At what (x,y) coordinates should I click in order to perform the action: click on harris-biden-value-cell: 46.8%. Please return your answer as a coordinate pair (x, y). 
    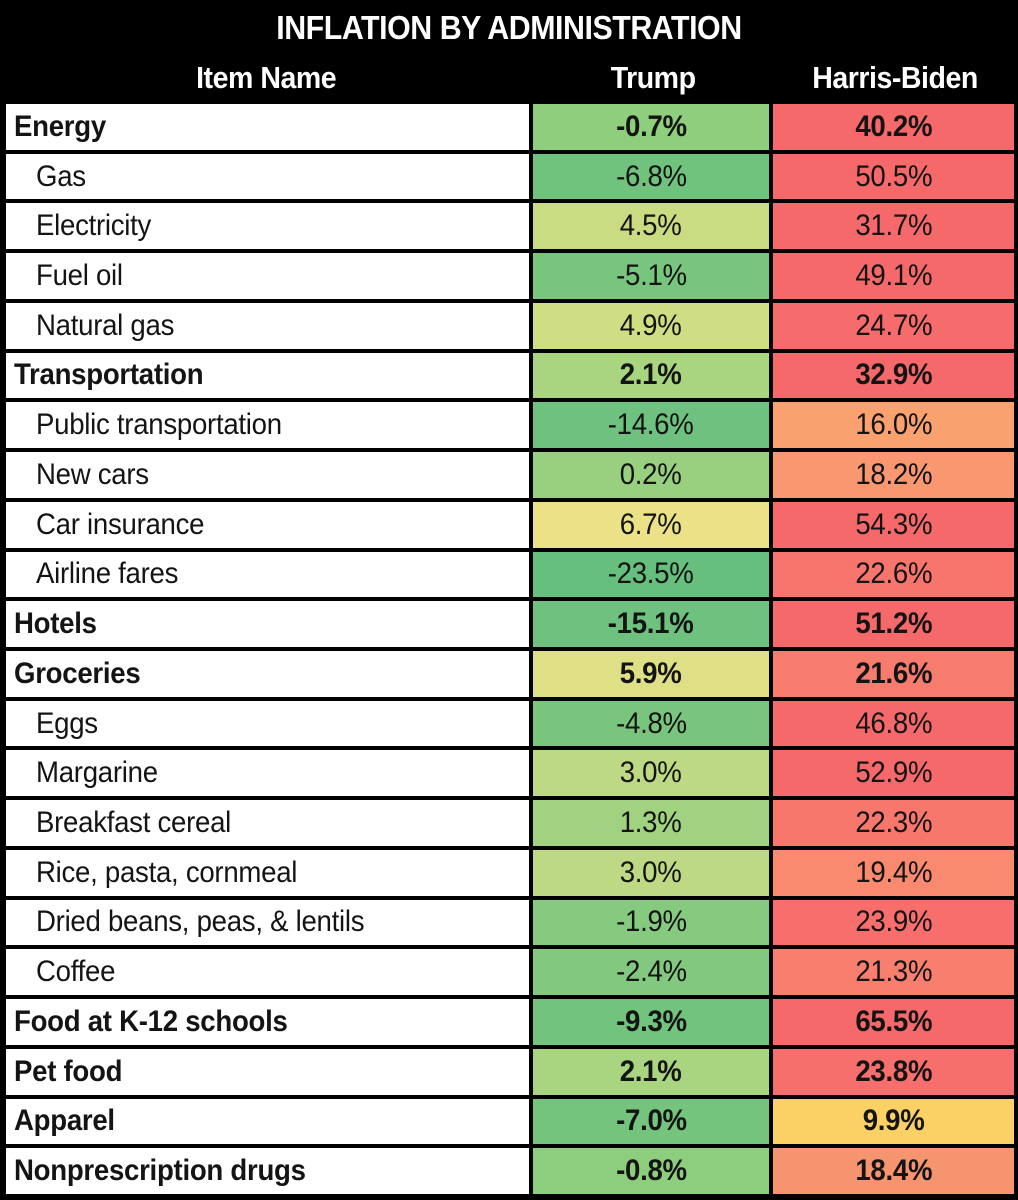
    Looking at the image, I should click on (893, 723).